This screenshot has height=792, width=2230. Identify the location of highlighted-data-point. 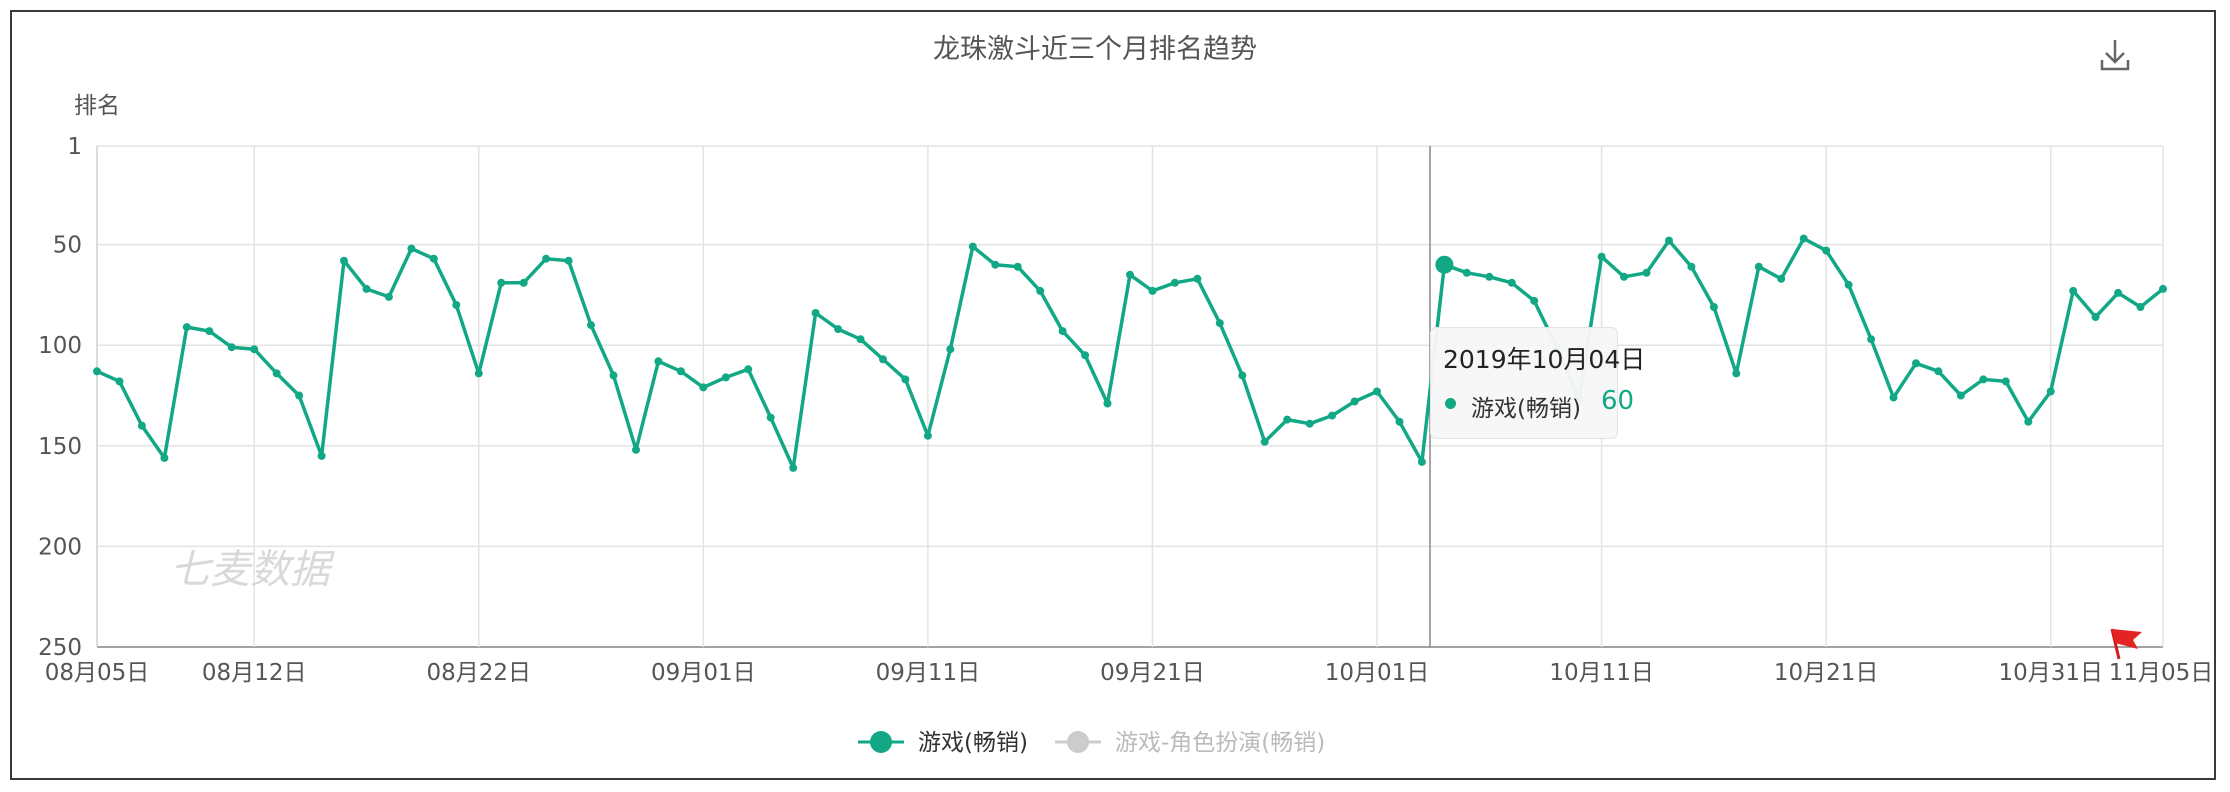
(1444, 264).